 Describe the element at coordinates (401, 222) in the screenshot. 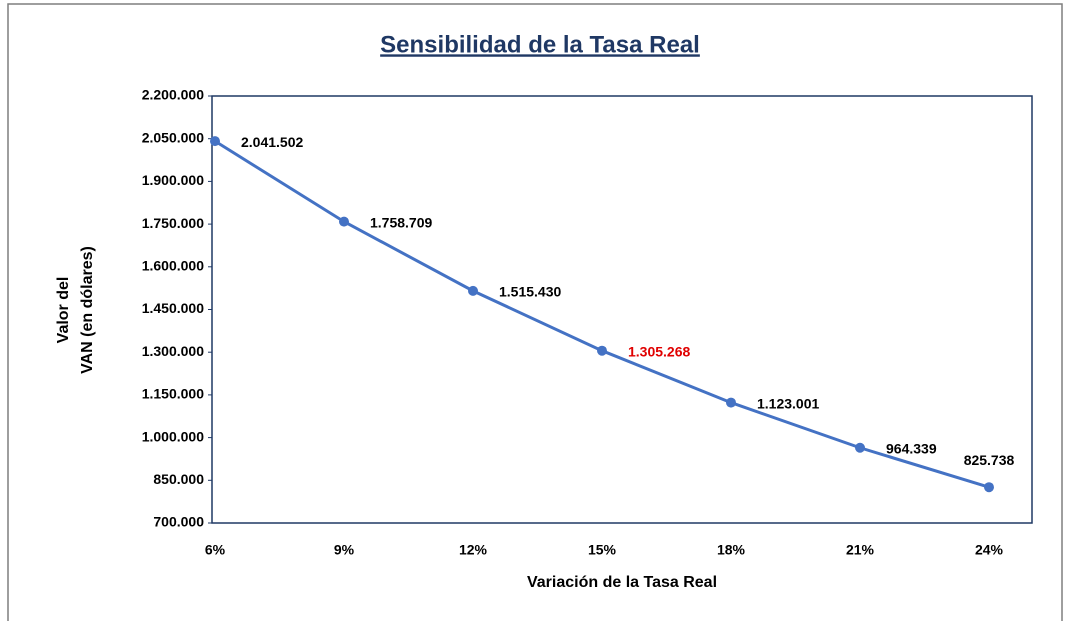

I see `data-label: 1.758.709` at that location.